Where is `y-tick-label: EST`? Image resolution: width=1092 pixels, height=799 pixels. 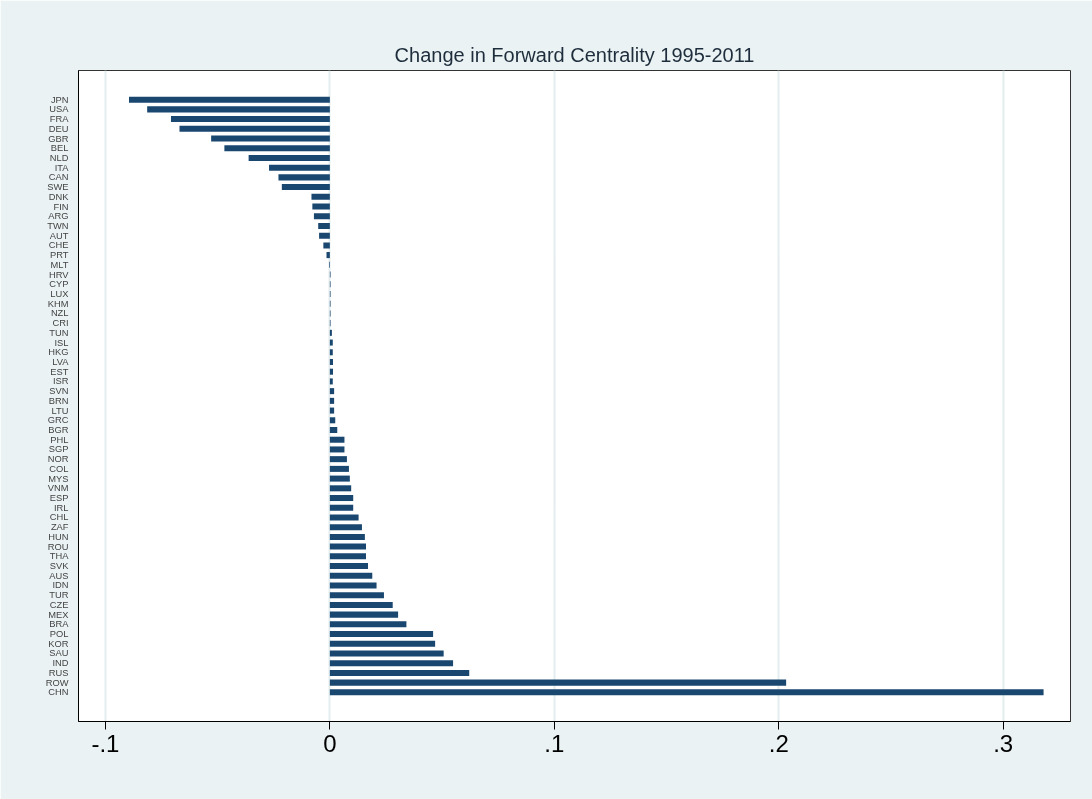 y-tick-label: EST is located at coordinates (59, 371).